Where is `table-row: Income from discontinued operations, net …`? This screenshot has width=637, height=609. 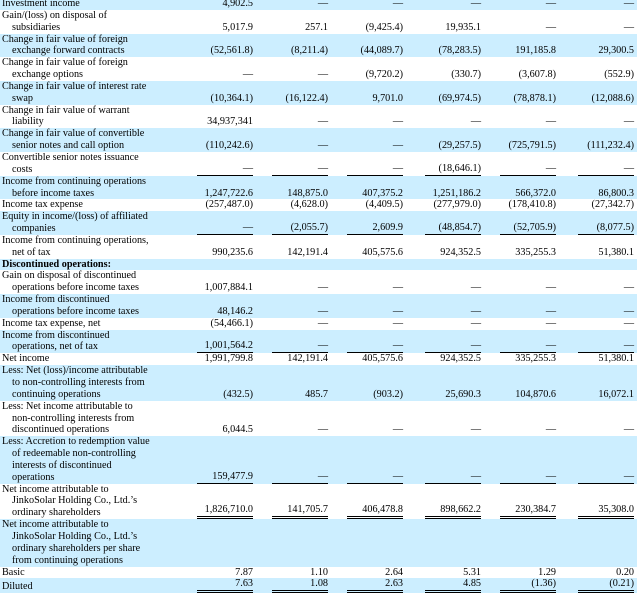 table-row: Income from discontinued operations, net … is located at coordinates (318, 341).